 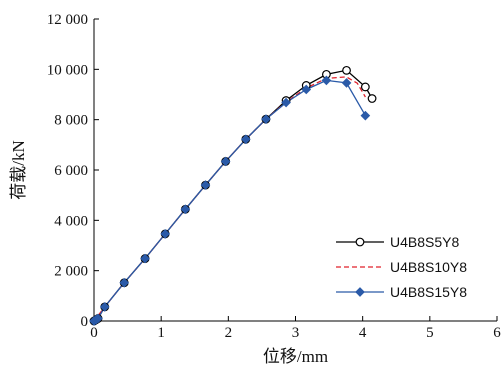 I want to click on y-tick-label: 2 000, so click(x=71, y=272).